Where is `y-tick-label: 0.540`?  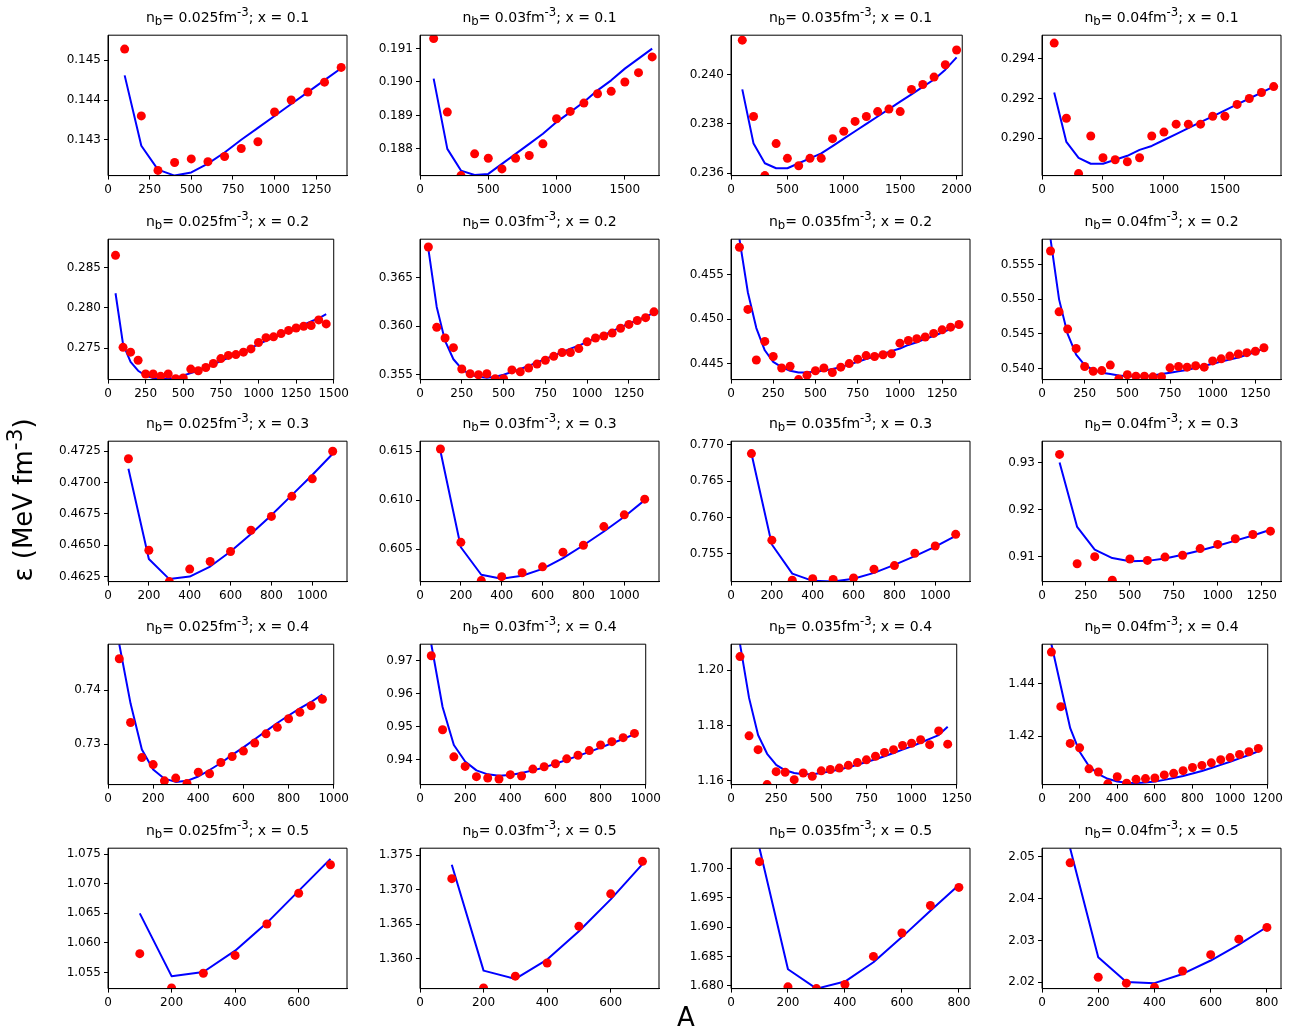 y-tick-label: 0.540 is located at coordinates (1017, 367).